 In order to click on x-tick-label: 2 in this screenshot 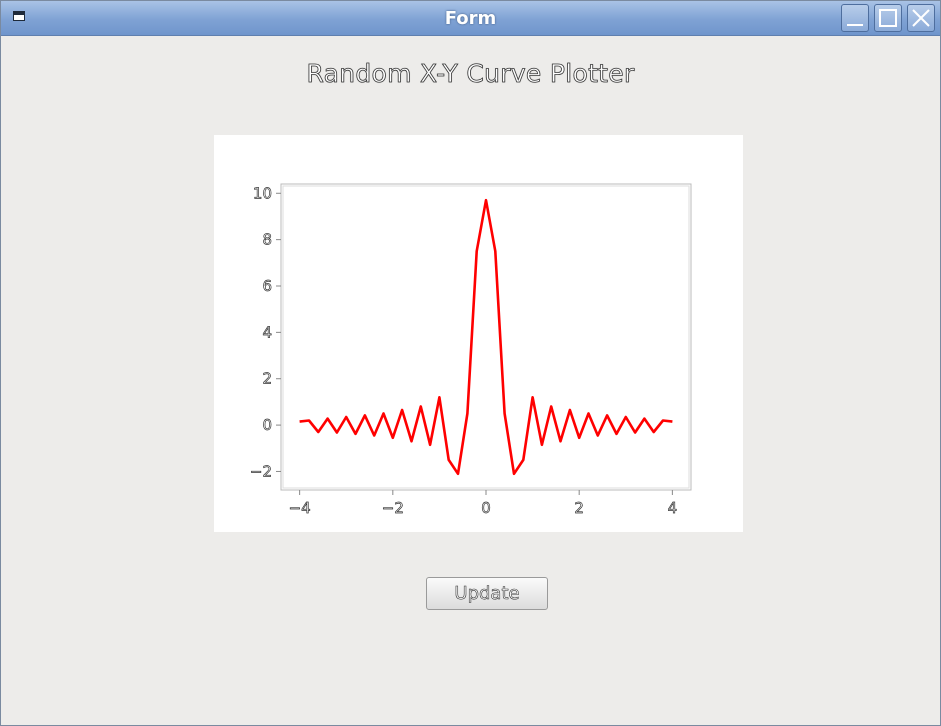, I will do `click(579, 508)`.